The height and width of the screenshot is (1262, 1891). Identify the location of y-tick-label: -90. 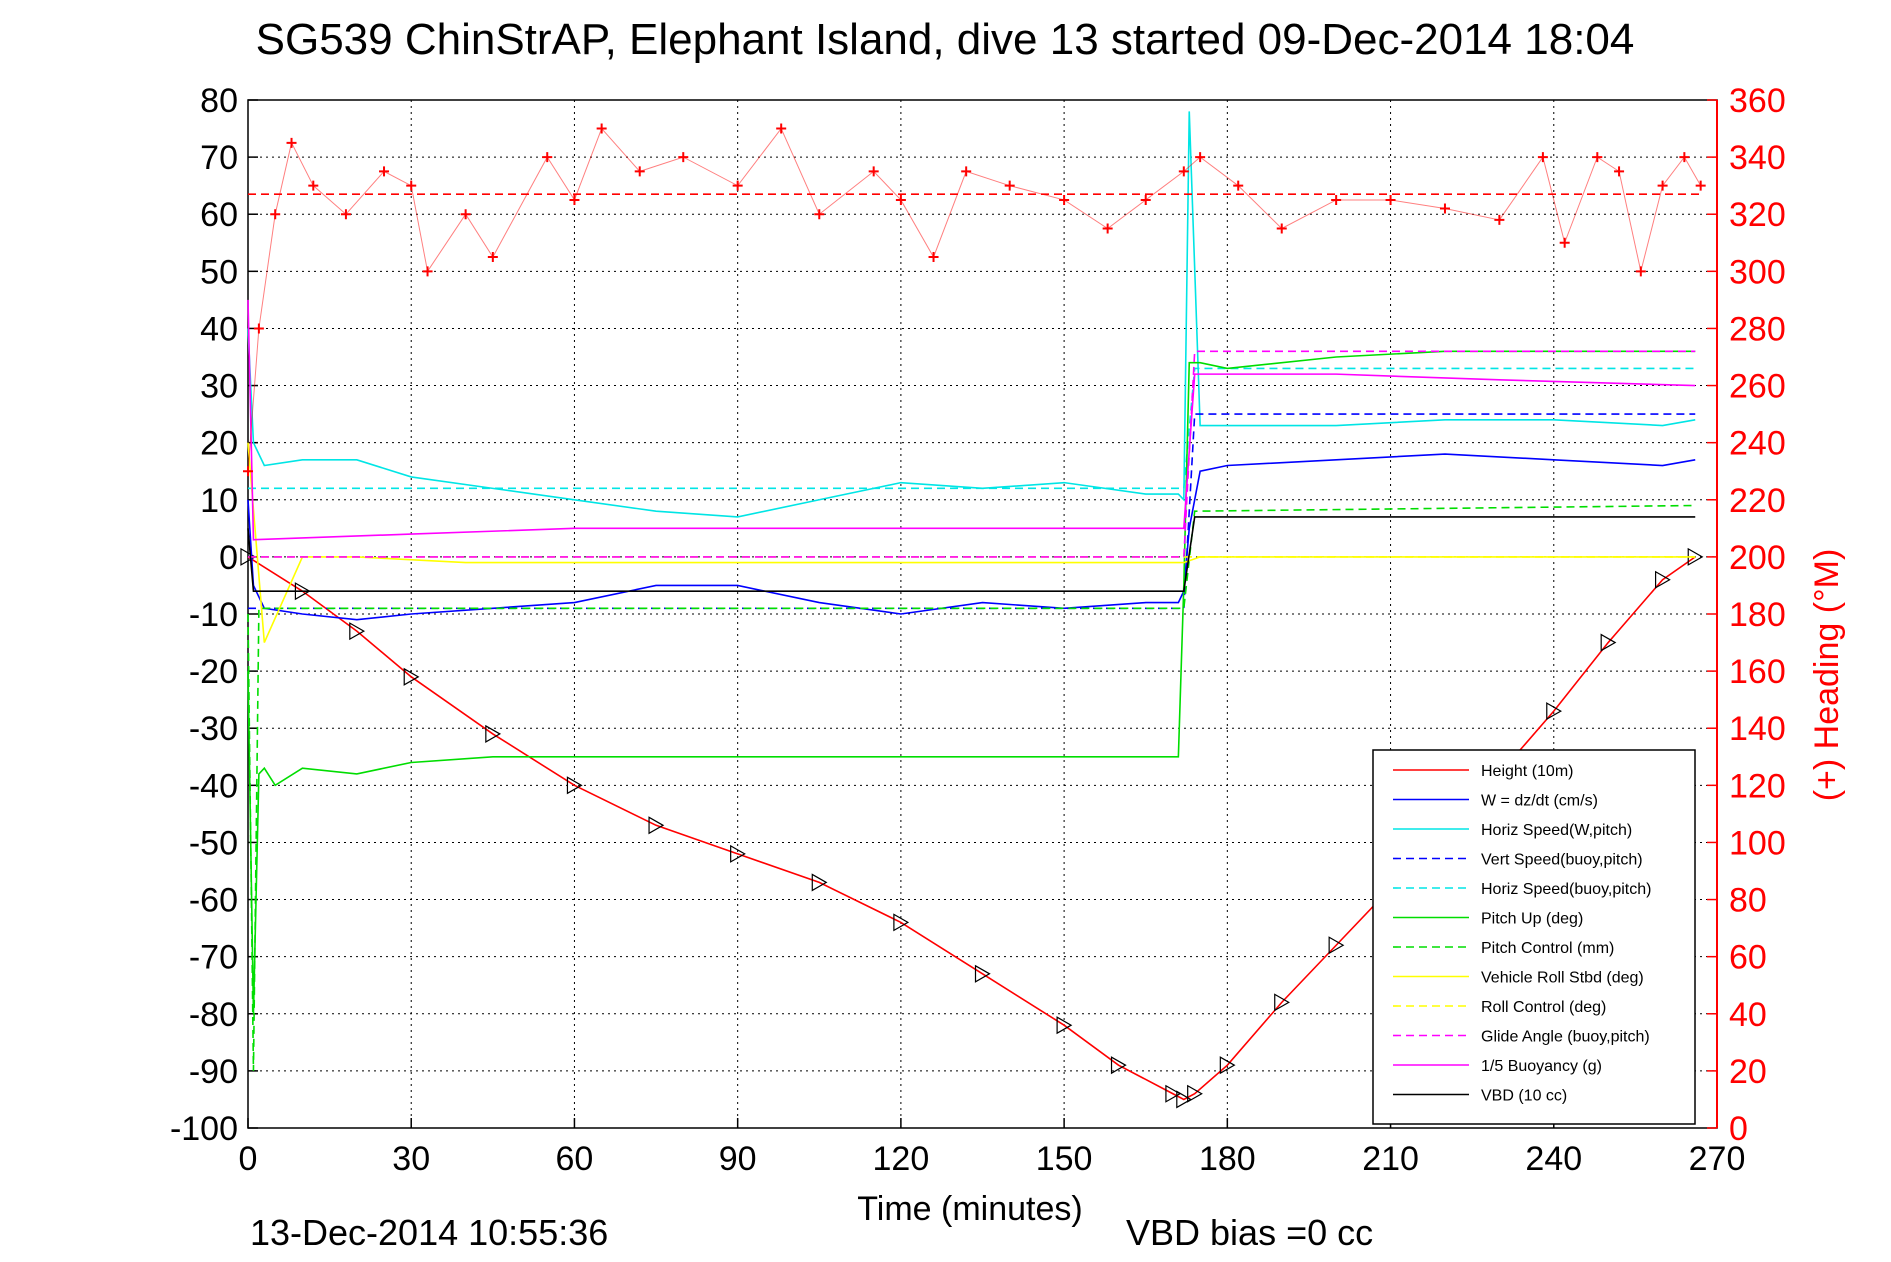
(213, 1072).